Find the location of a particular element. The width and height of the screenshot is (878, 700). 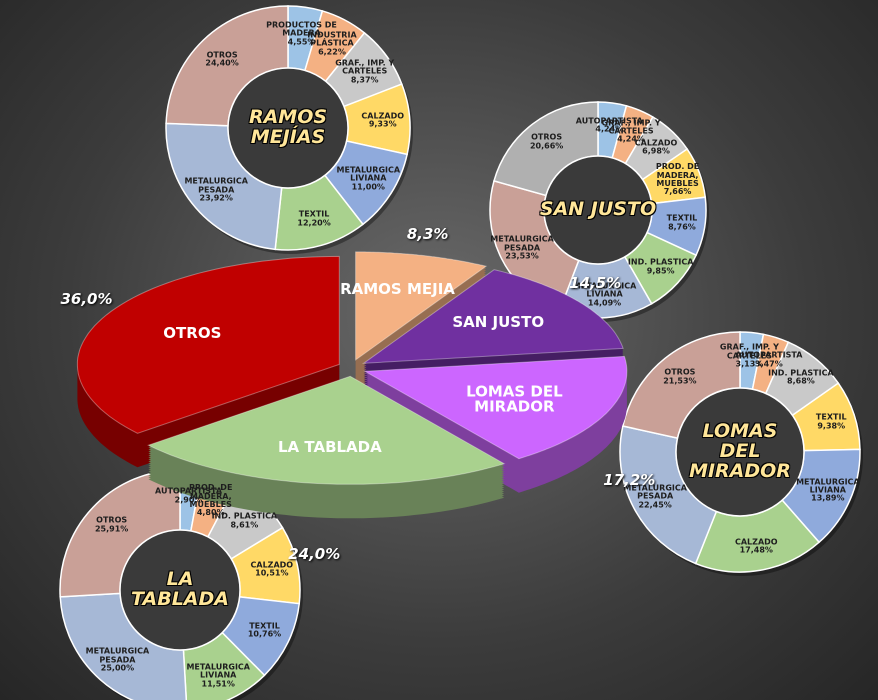

slice-value: 23,53% is located at coordinates (522, 256).